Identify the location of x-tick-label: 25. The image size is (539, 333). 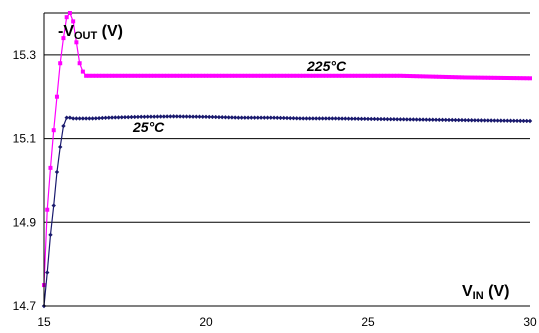
(368, 322).